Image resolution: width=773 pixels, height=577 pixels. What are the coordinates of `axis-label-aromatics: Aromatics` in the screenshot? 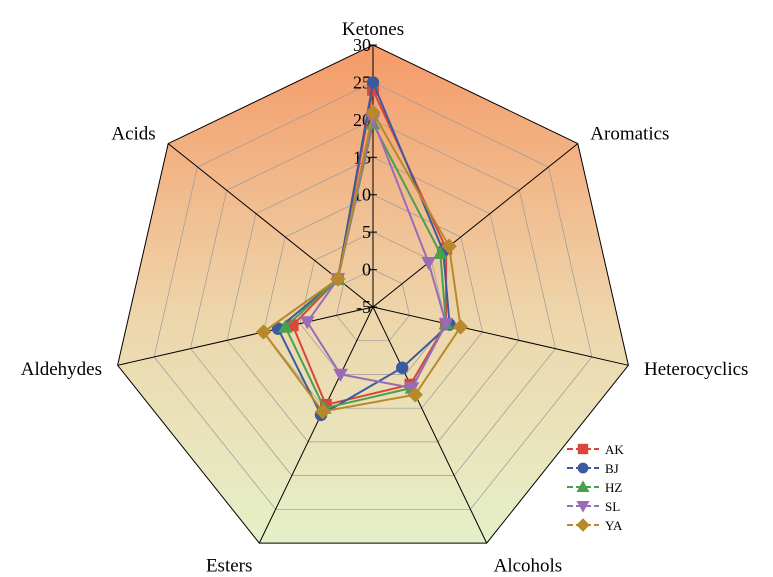 It's located at (629, 134).